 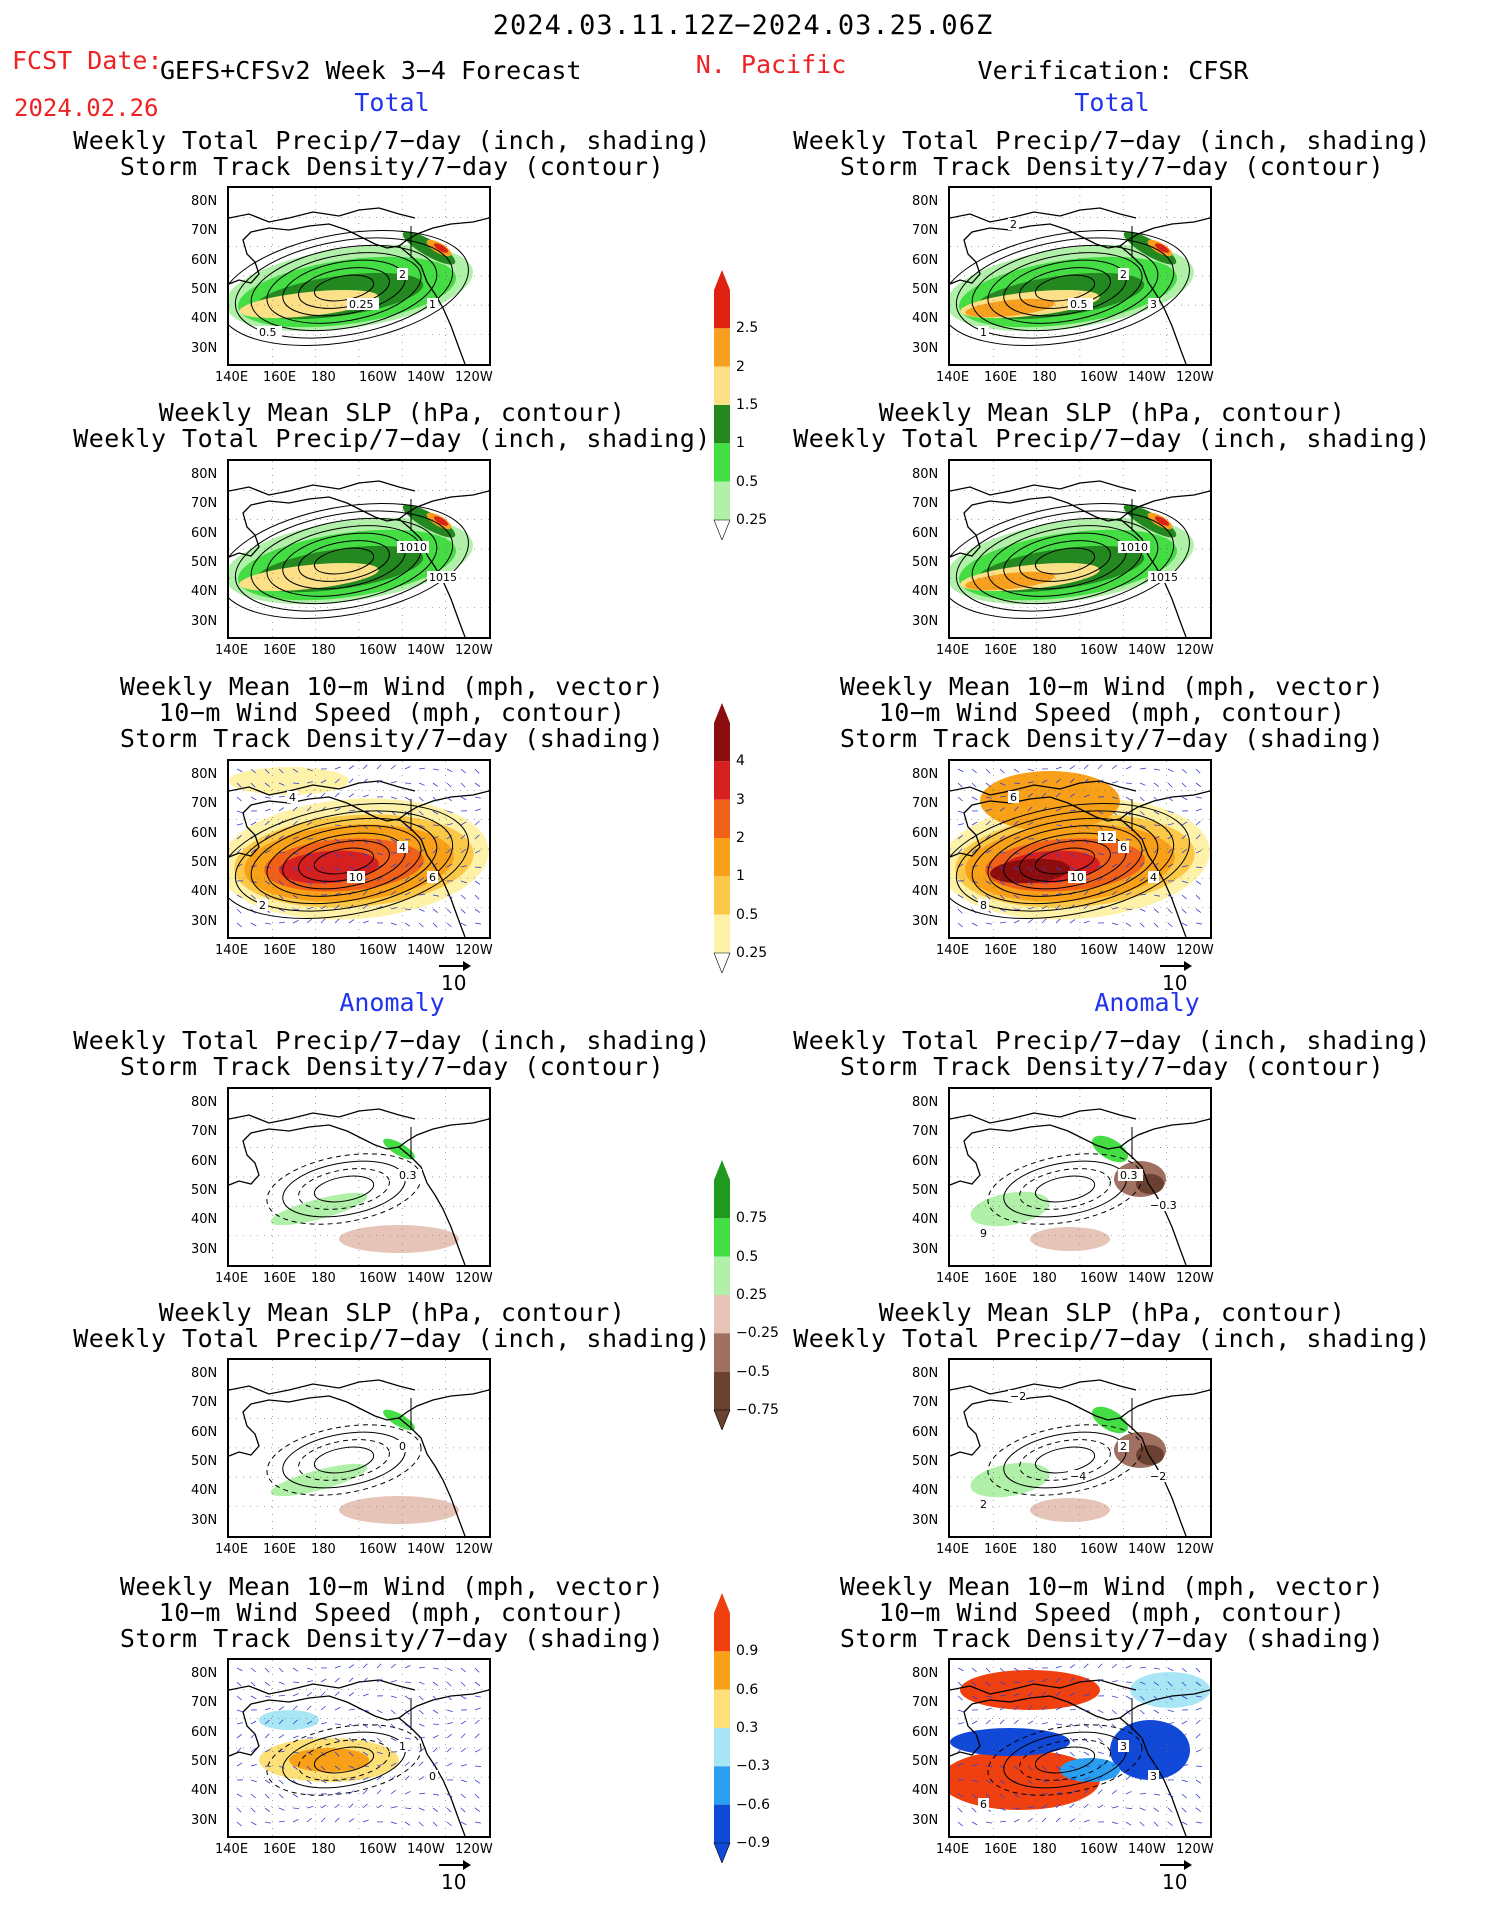 I want to click on lat-tick-label: 60N, so click(x=204, y=1161).